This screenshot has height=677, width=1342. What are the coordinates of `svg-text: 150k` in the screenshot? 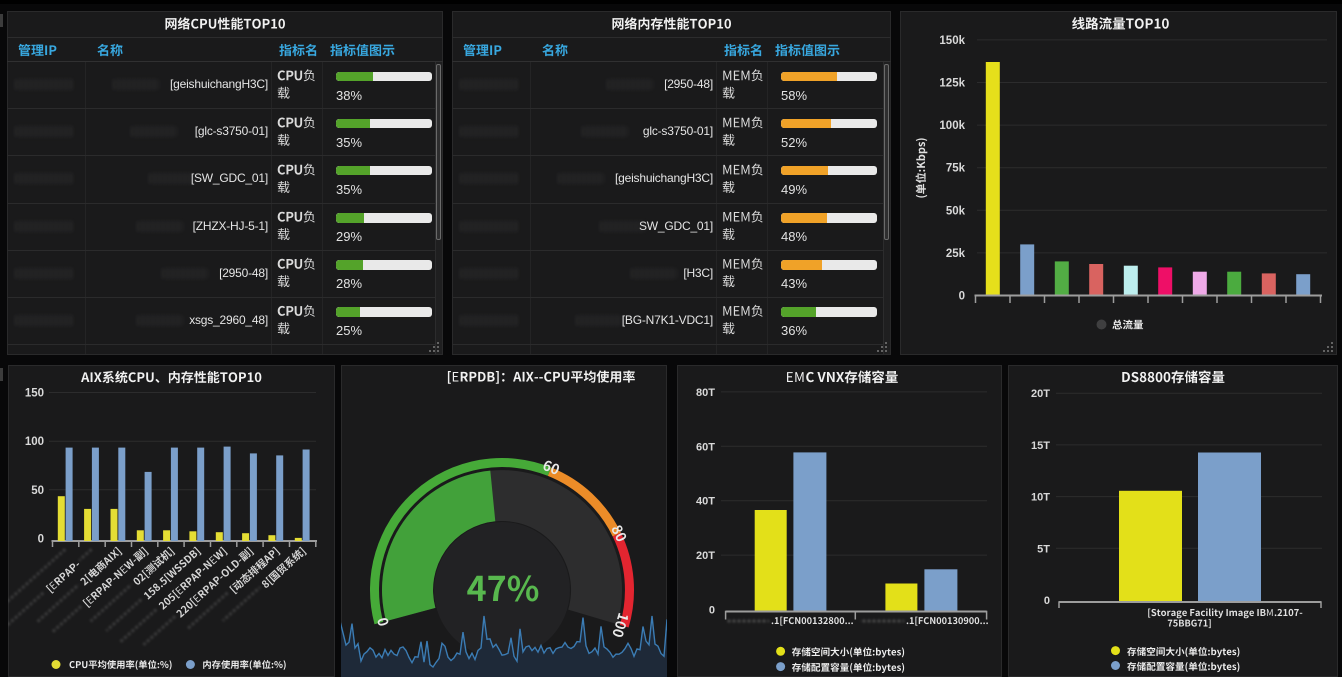 It's located at (952, 41).